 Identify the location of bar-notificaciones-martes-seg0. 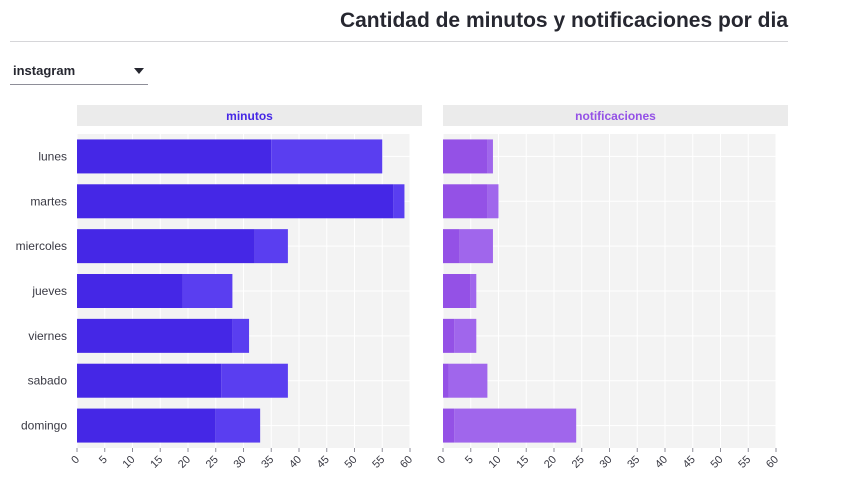
(465, 201).